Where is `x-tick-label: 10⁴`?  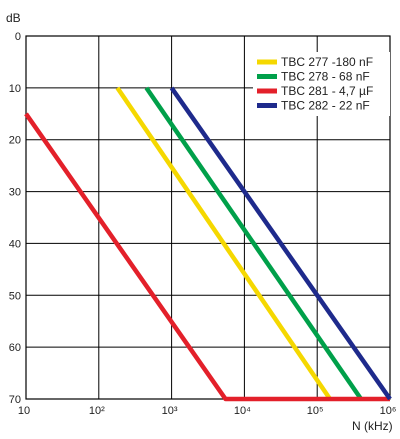 x-tick-label: 10⁴ is located at coordinates (242, 411).